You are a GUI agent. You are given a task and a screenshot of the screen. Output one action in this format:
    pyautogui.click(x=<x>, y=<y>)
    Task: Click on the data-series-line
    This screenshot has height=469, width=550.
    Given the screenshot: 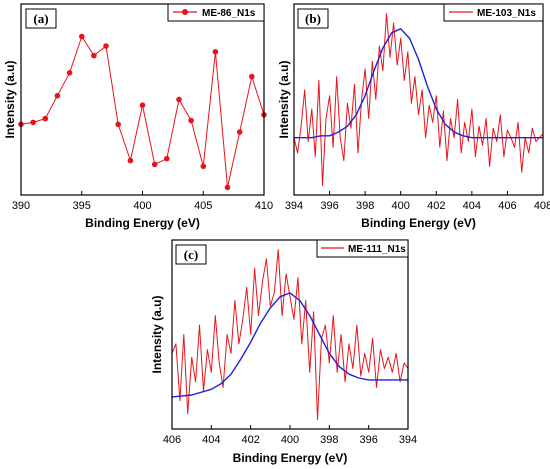 What is the action you would take?
    pyautogui.click(x=142, y=112)
    